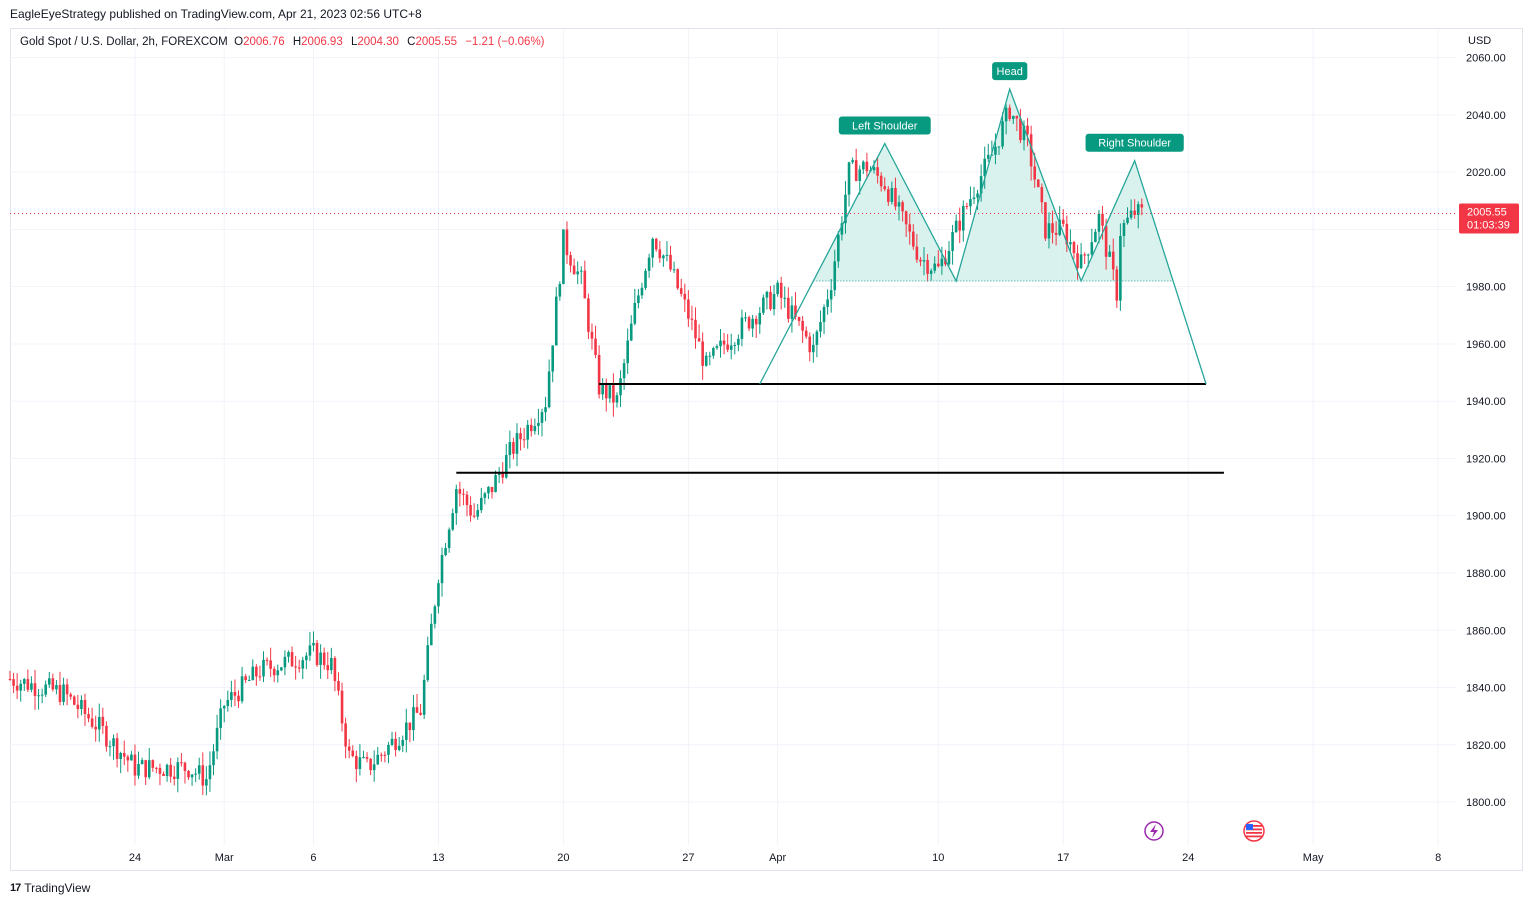 The width and height of the screenshot is (1533, 907). I want to click on price-tick-label: 1980.00, so click(1486, 288).